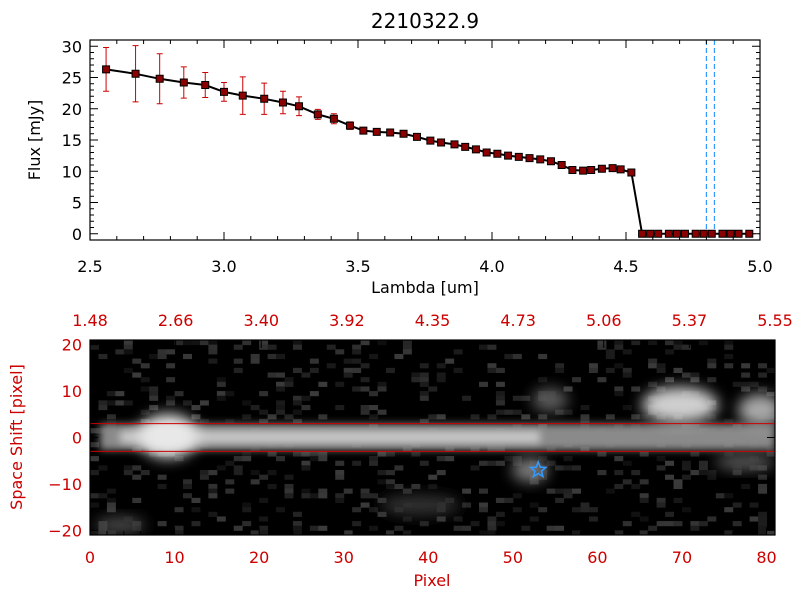  Describe the element at coordinates (431, 547) in the screenshot. I see `image-x-ticks: 0 10 20 30 40 50 60 70 80` at that location.